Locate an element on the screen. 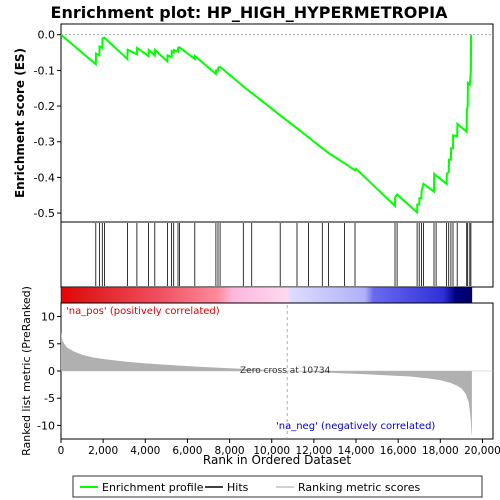 The width and height of the screenshot is (500, 500). x-tick-label: 4,000 is located at coordinates (145, 451).